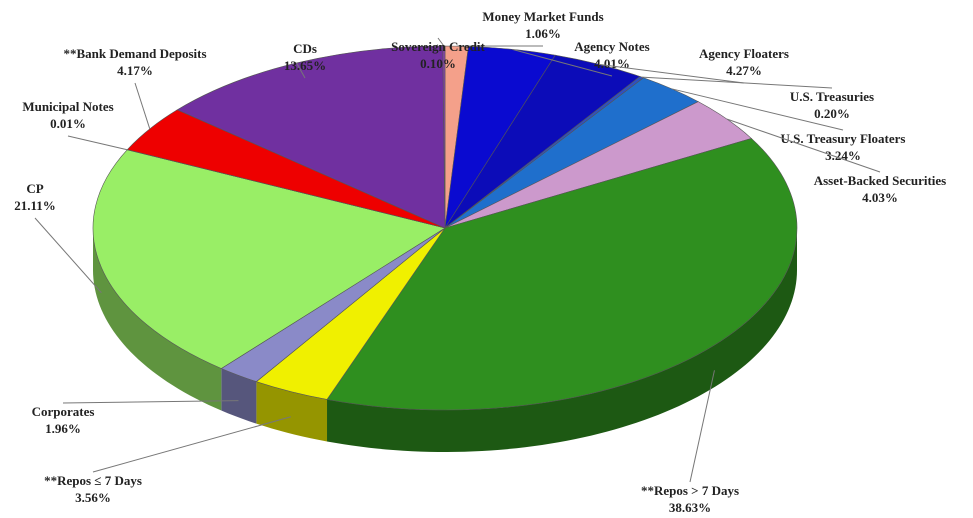  What do you see at coordinates (744, 70) in the screenshot?
I see `slice-value-label: 4.27%` at bounding box center [744, 70].